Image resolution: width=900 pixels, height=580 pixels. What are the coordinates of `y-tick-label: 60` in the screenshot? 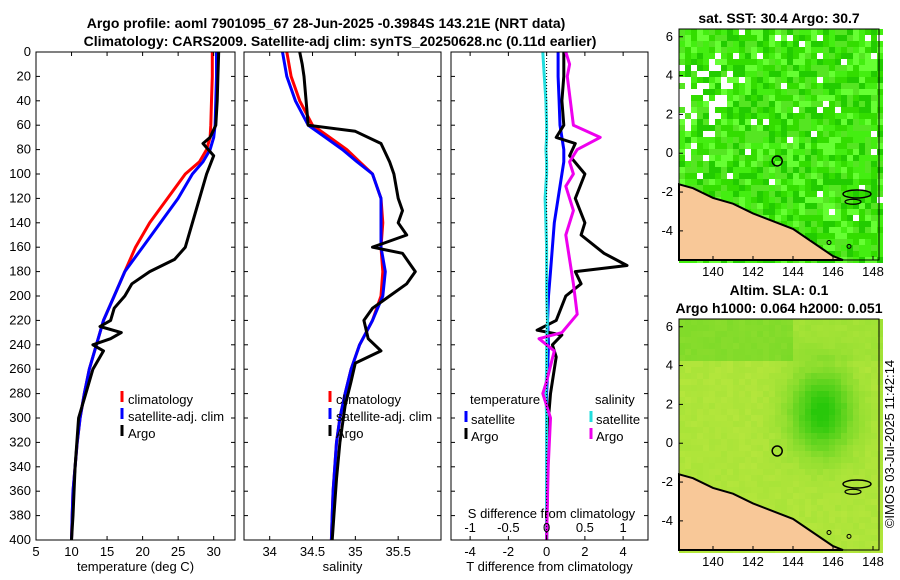 It's located at (24, 124).